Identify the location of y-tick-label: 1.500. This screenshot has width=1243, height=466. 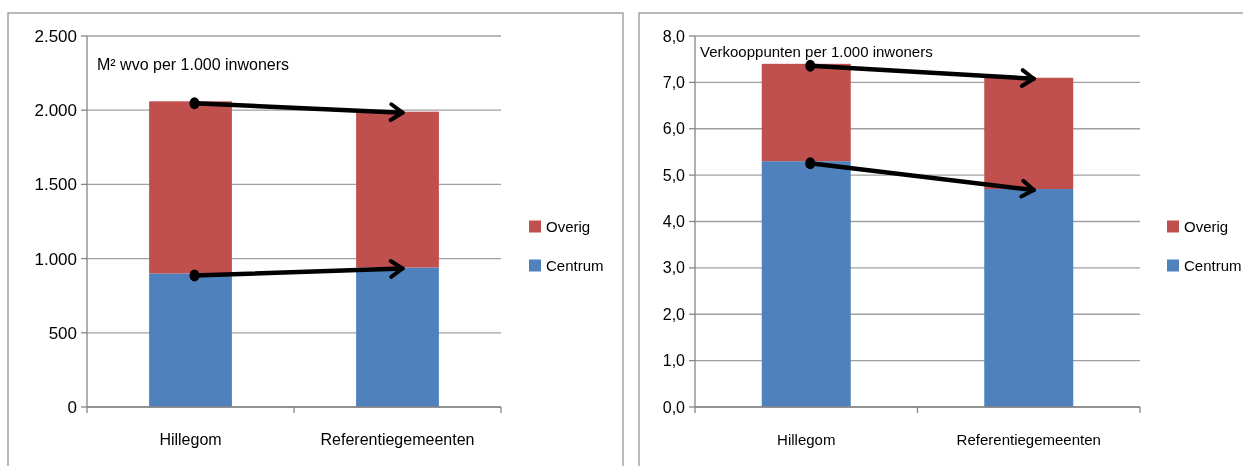
(55, 185).